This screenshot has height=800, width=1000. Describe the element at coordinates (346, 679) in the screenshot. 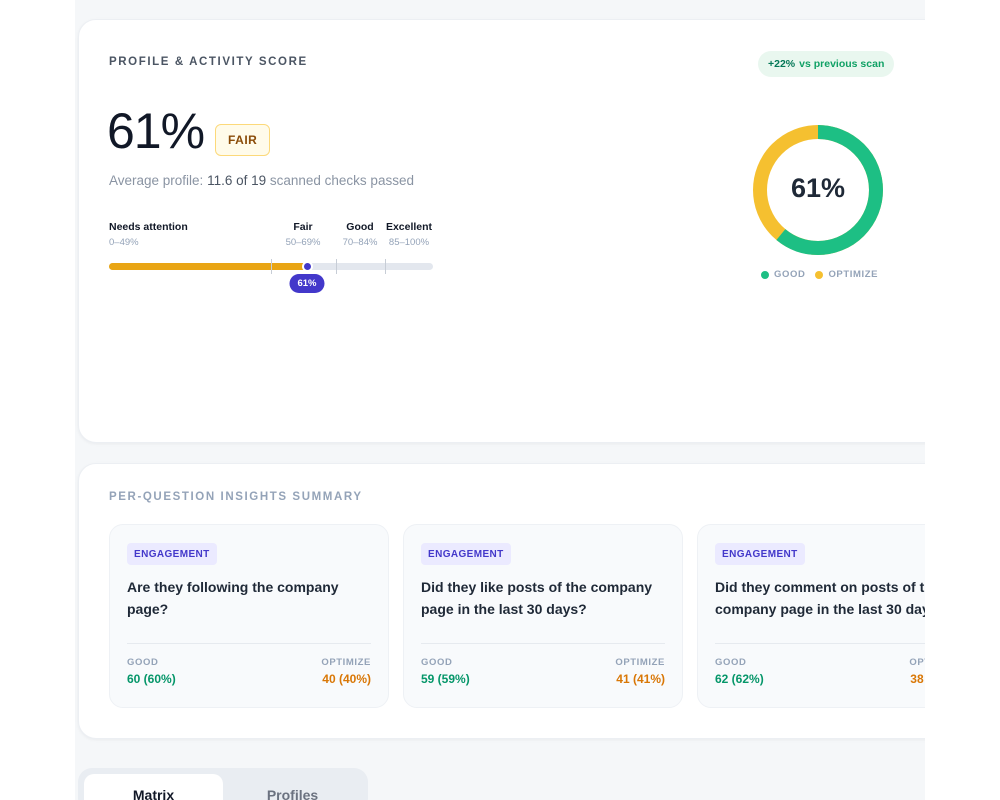

I see `optimize-value: 40 (40%)` at that location.